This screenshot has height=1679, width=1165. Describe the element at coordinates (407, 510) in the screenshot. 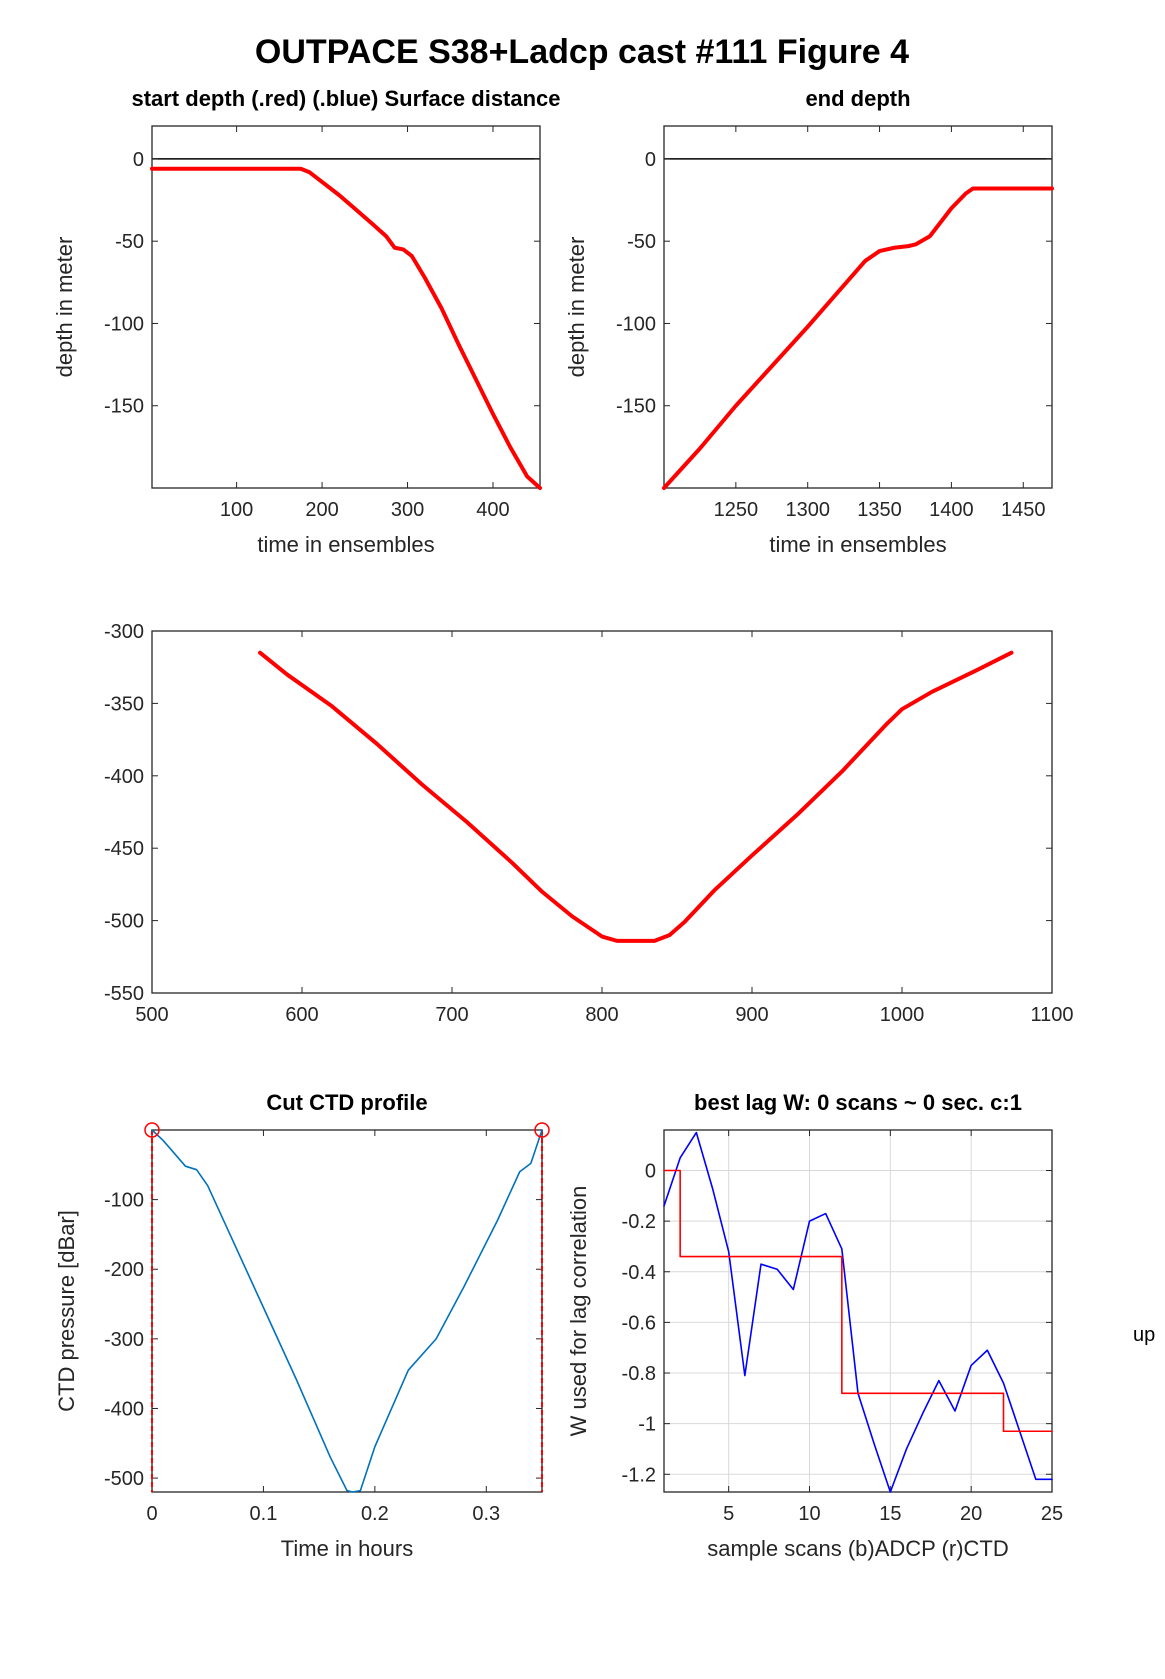

I see `x-tick-label: 300` at that location.